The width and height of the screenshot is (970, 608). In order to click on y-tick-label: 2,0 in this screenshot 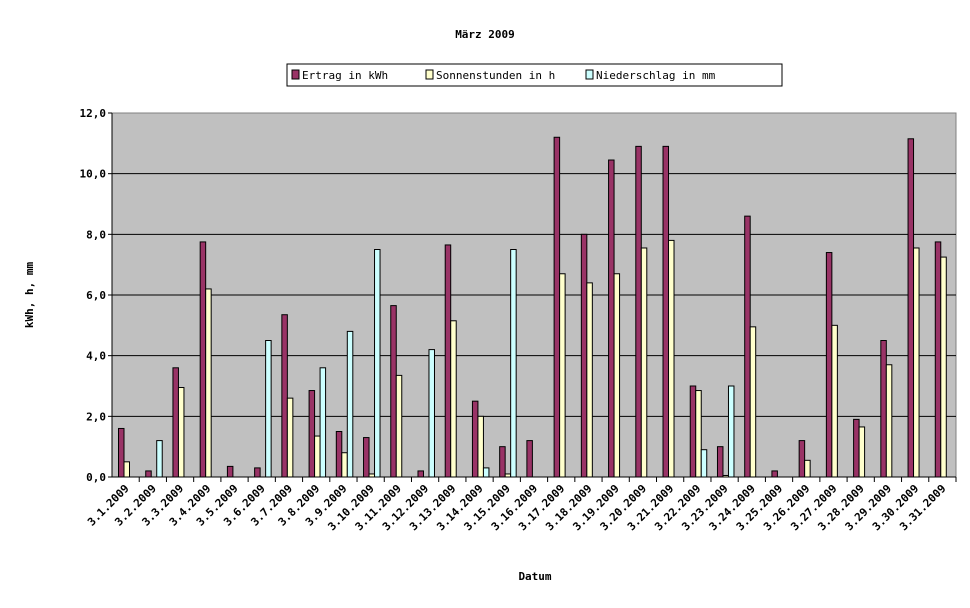, I will do `click(96, 416)`.